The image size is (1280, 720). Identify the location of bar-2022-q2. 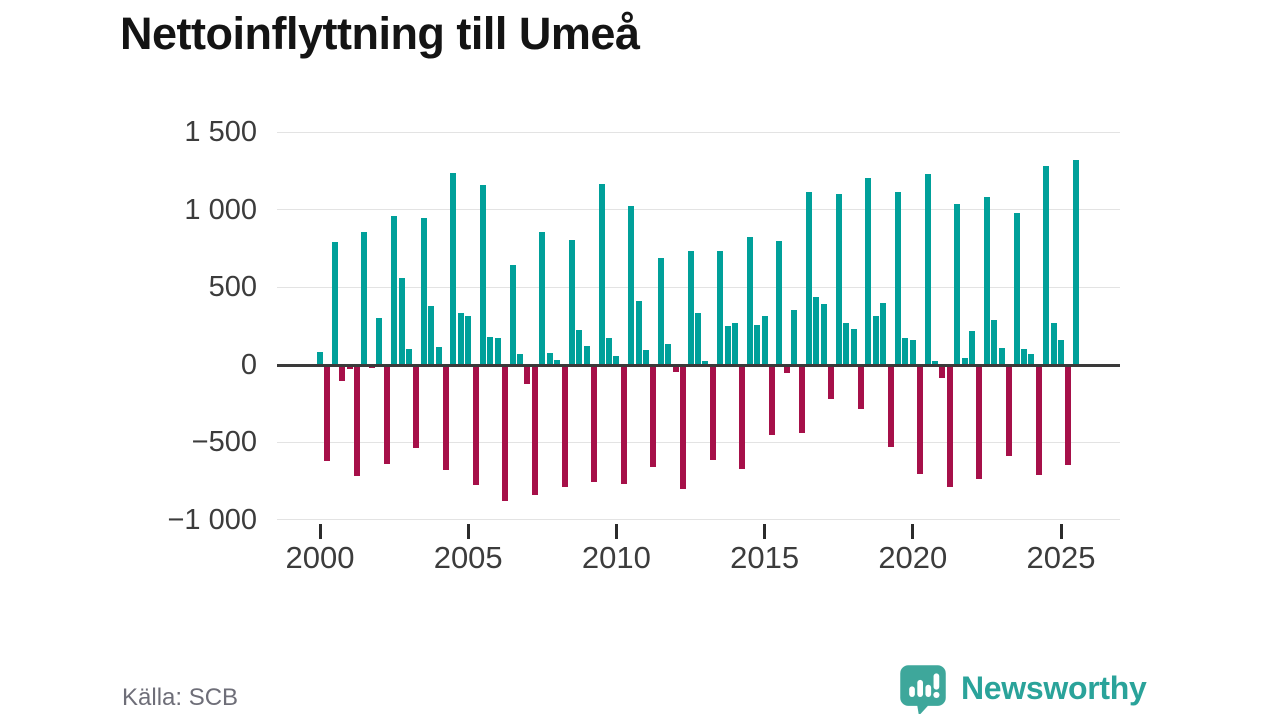
(979, 422).